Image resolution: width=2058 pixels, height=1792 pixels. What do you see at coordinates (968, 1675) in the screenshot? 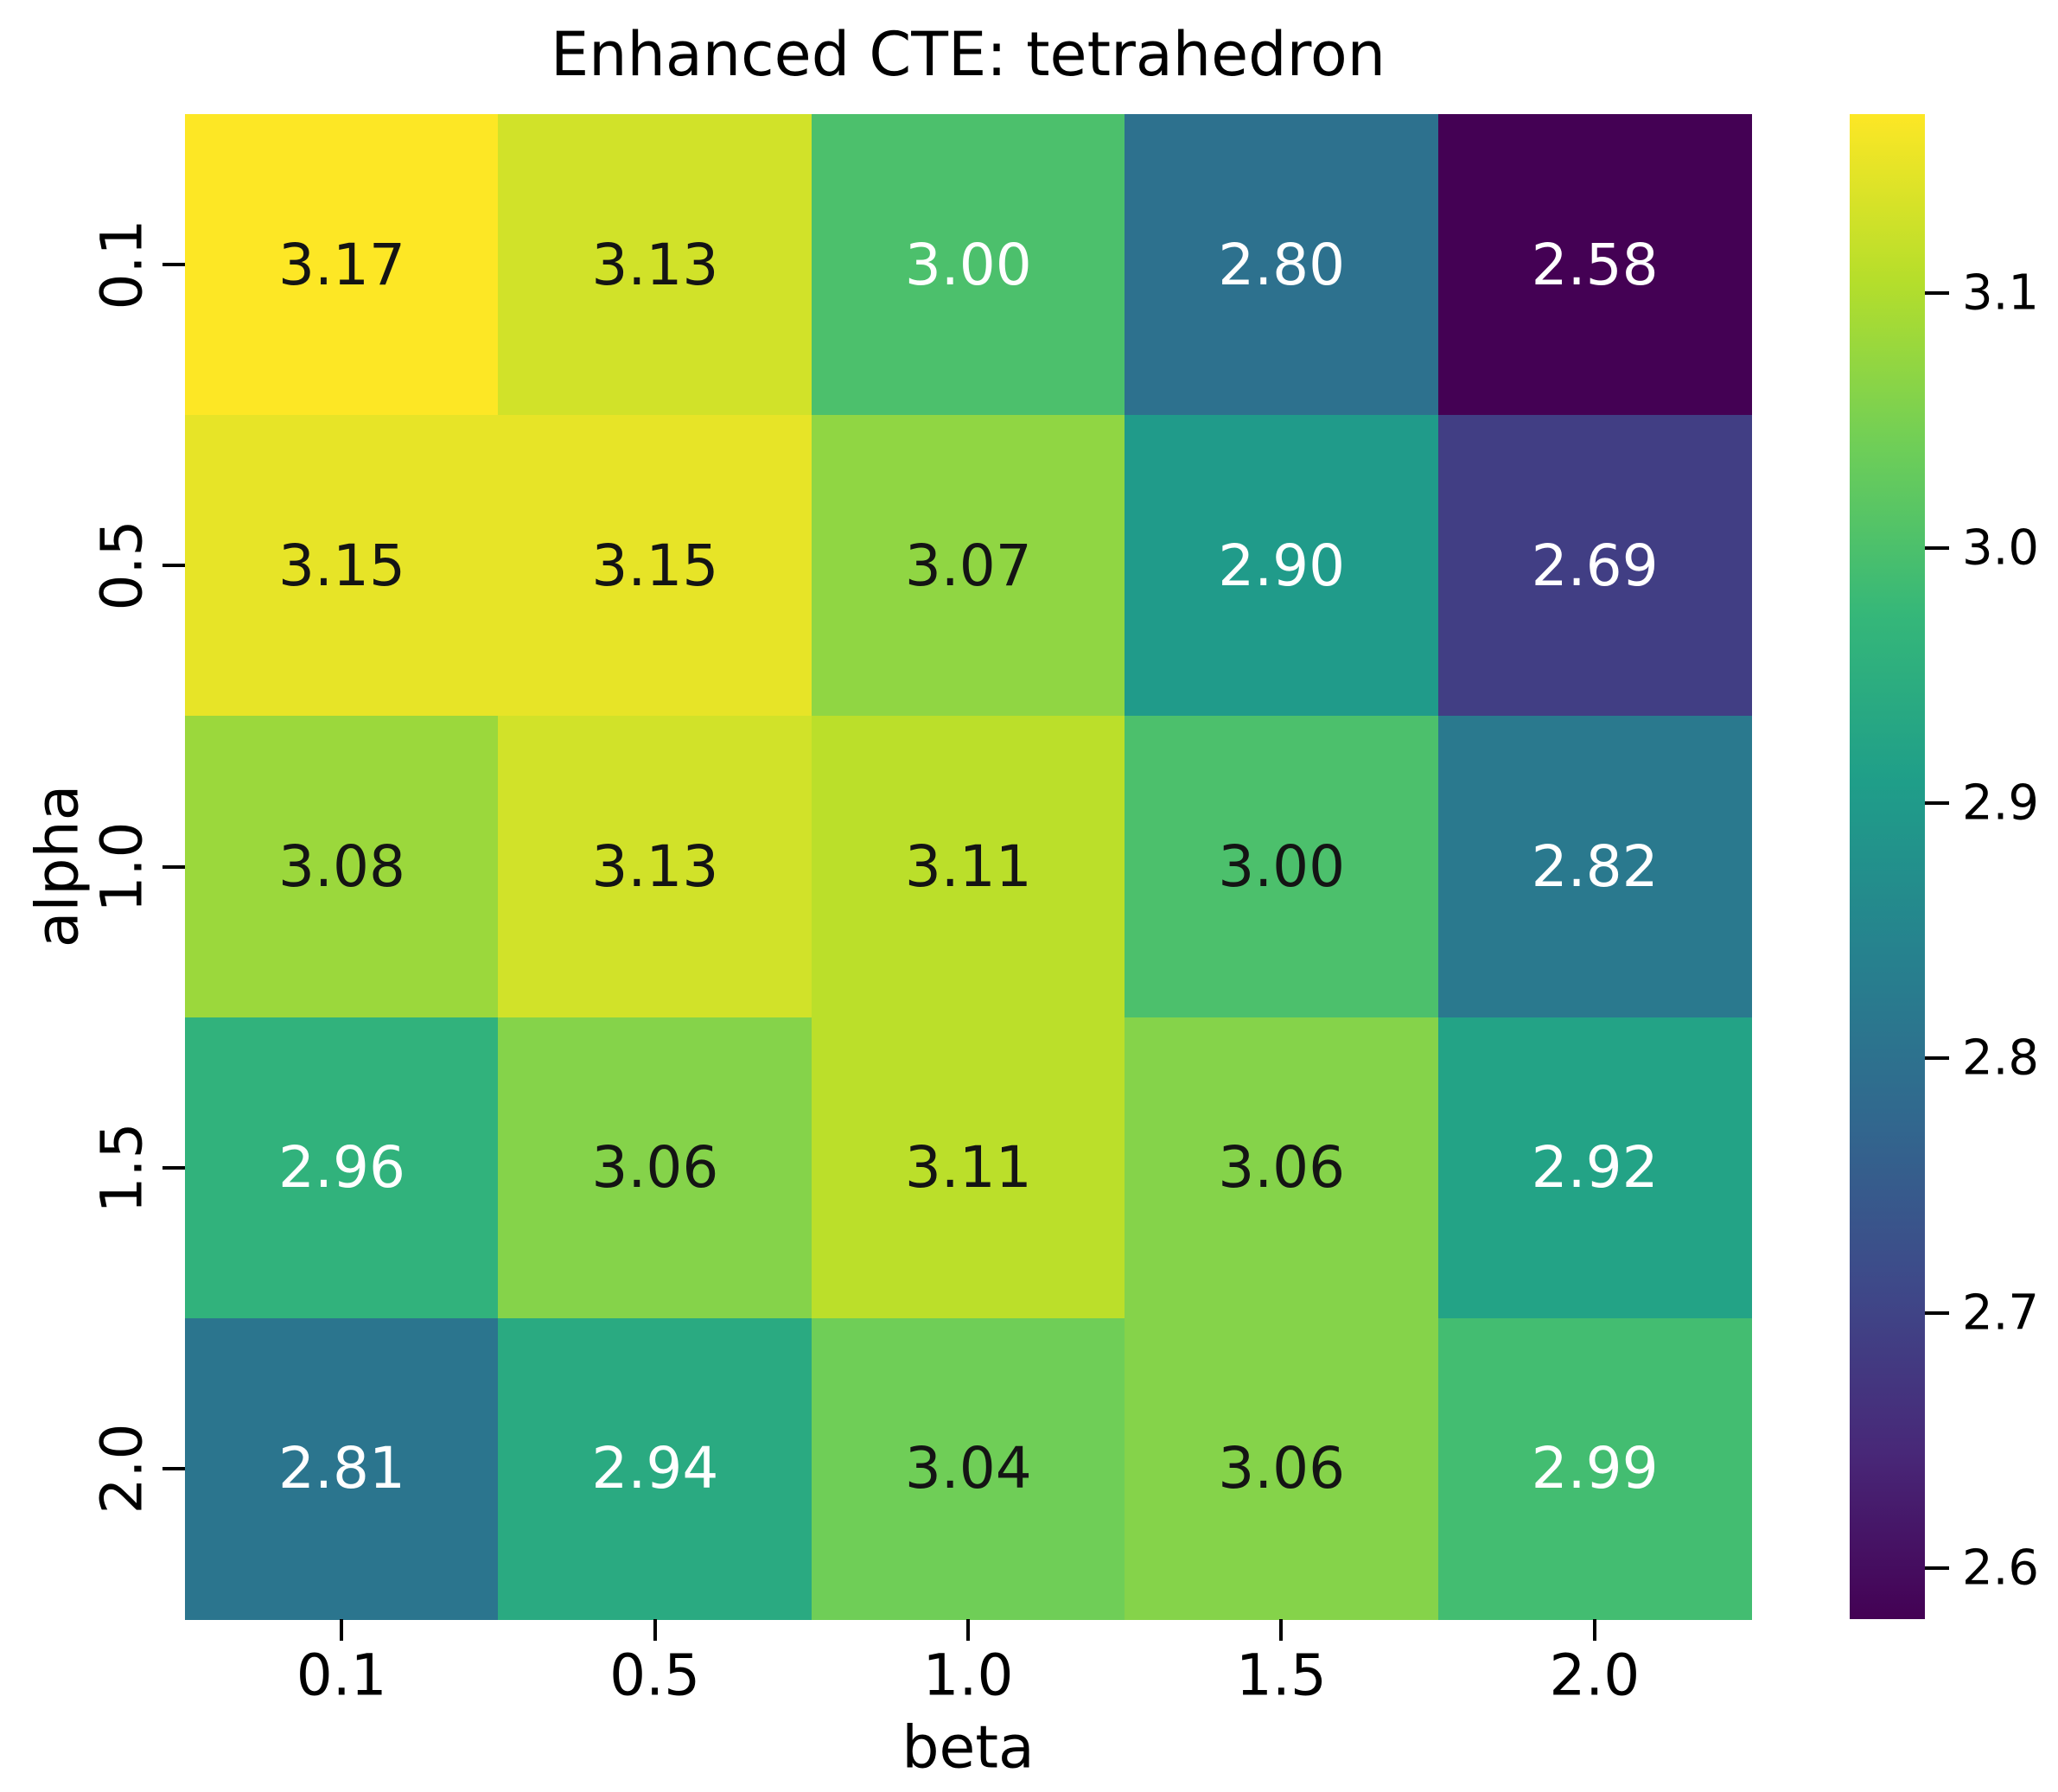
I see `x-tick-label: 1.0` at bounding box center [968, 1675].